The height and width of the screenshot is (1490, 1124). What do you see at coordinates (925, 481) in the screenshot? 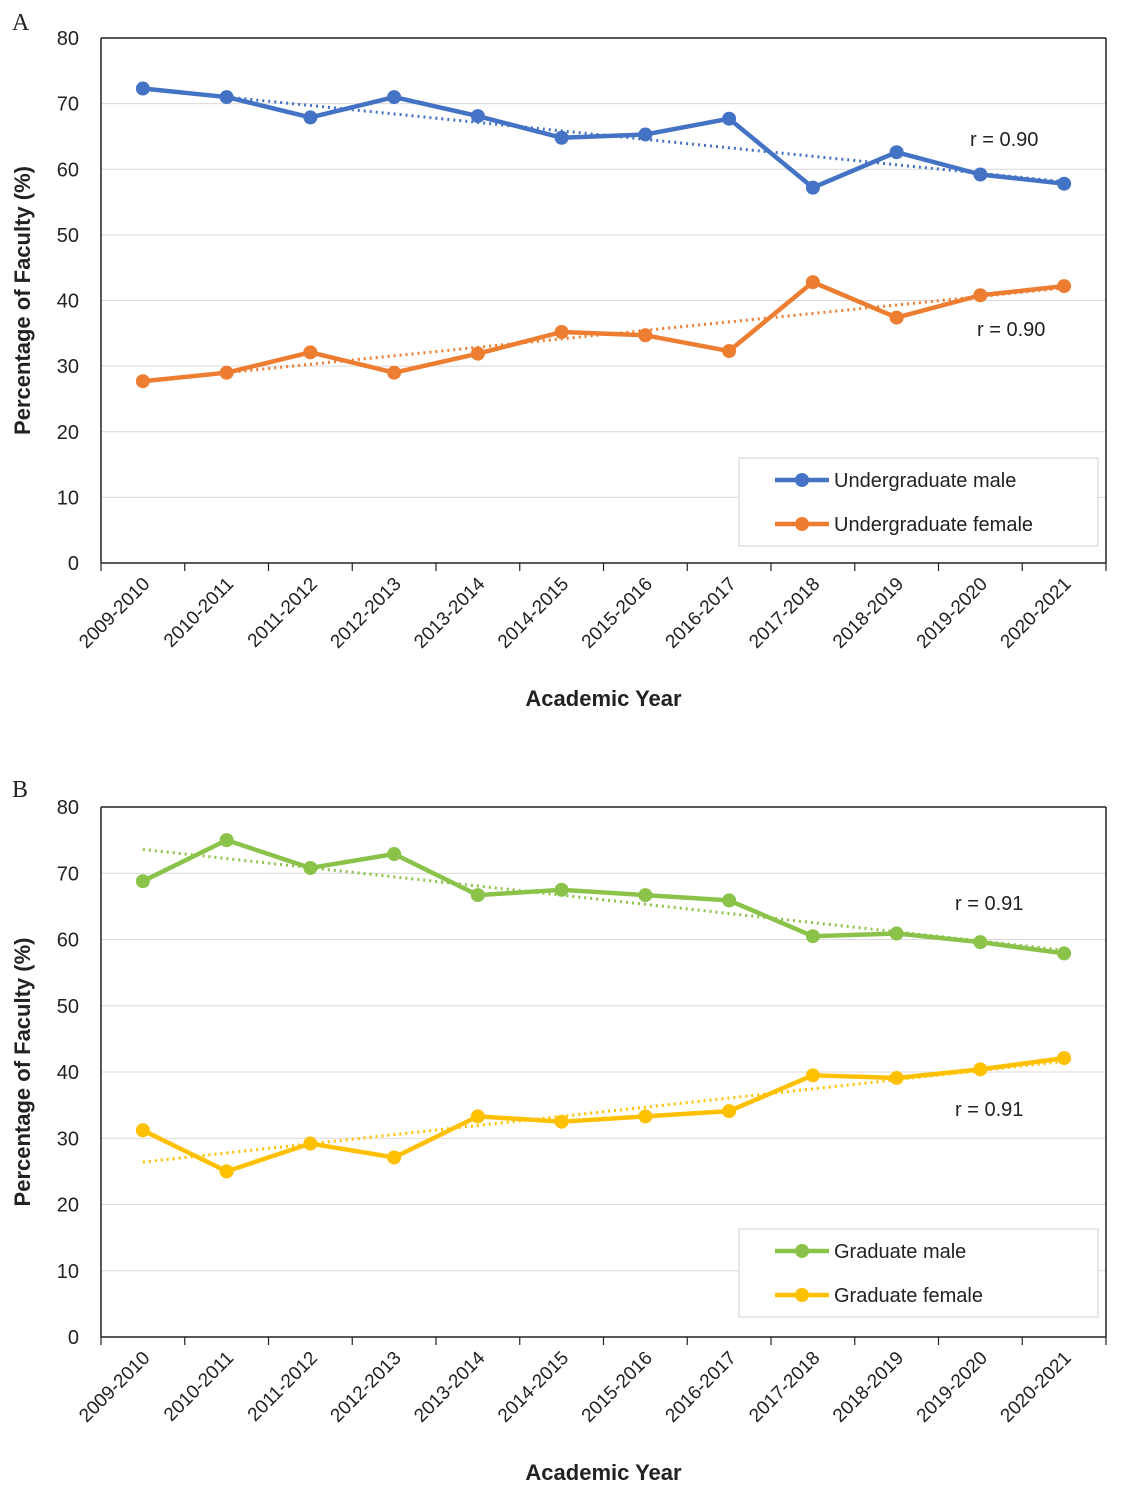
I see `legend-label: Undergraduate male` at bounding box center [925, 481].